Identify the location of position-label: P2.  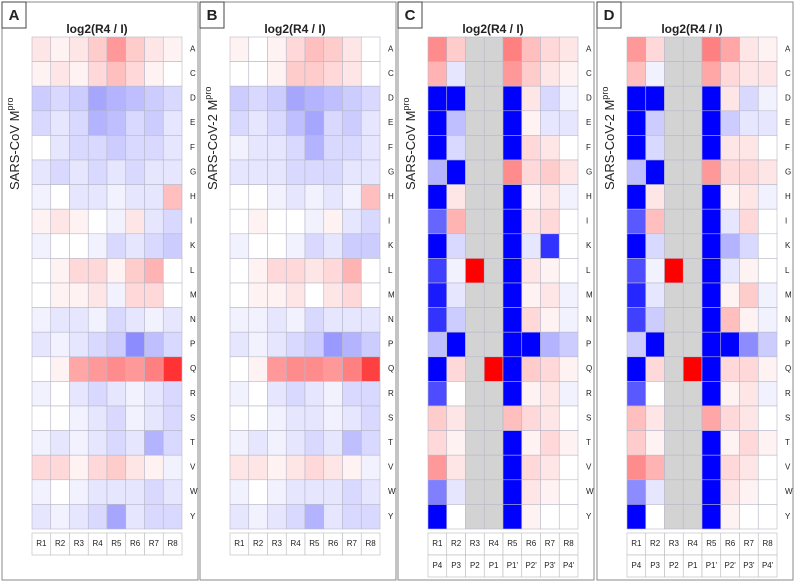
(674, 565).